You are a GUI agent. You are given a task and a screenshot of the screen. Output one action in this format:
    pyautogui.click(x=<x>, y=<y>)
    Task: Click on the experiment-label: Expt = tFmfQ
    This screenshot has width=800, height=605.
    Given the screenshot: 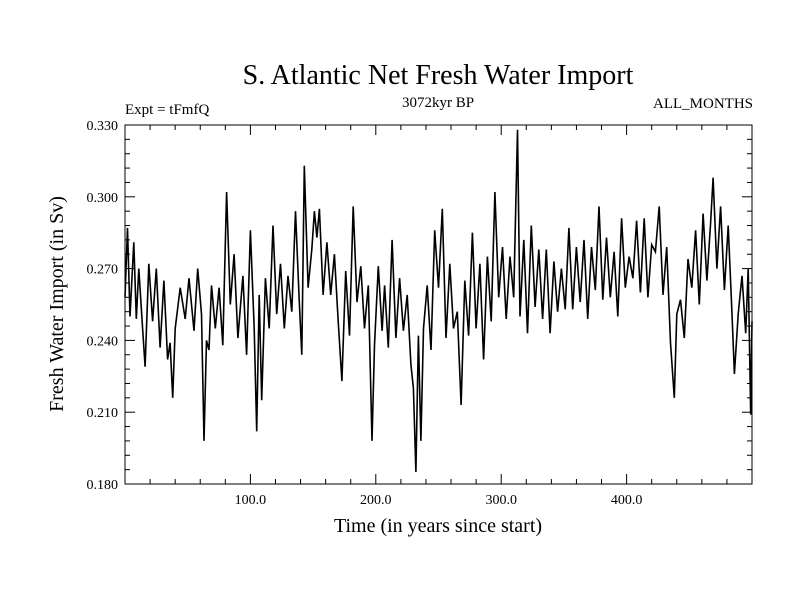 What is the action you would take?
    pyautogui.click(x=167, y=110)
    